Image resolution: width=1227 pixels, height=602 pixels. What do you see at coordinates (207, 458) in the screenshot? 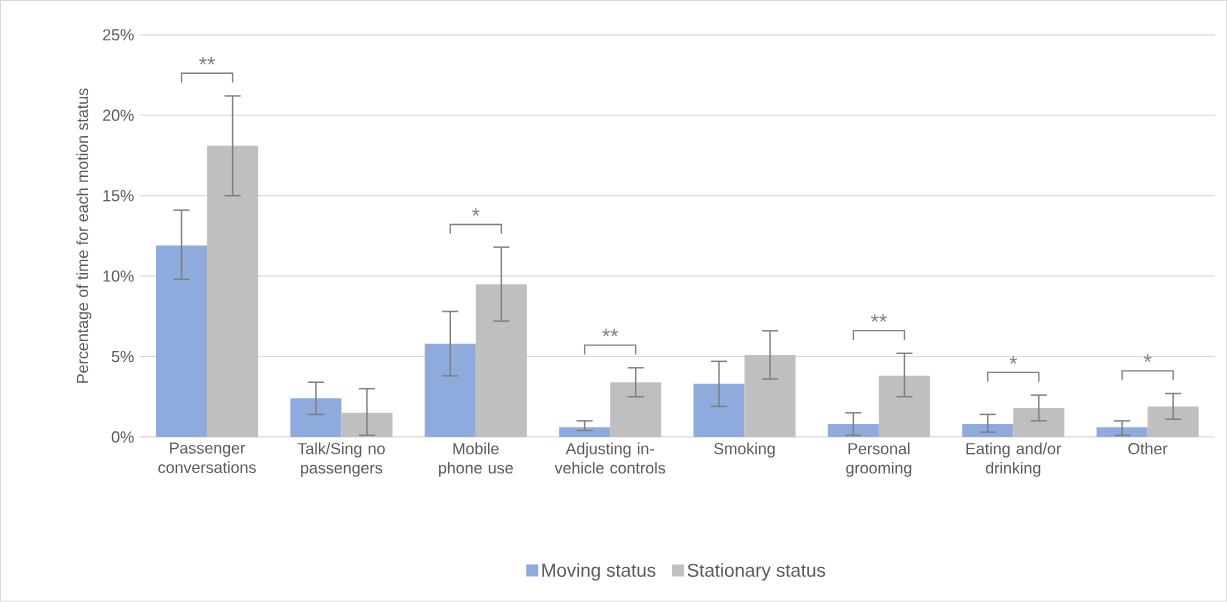
I see `x-tick-label: Passenger conversations` at bounding box center [207, 458].